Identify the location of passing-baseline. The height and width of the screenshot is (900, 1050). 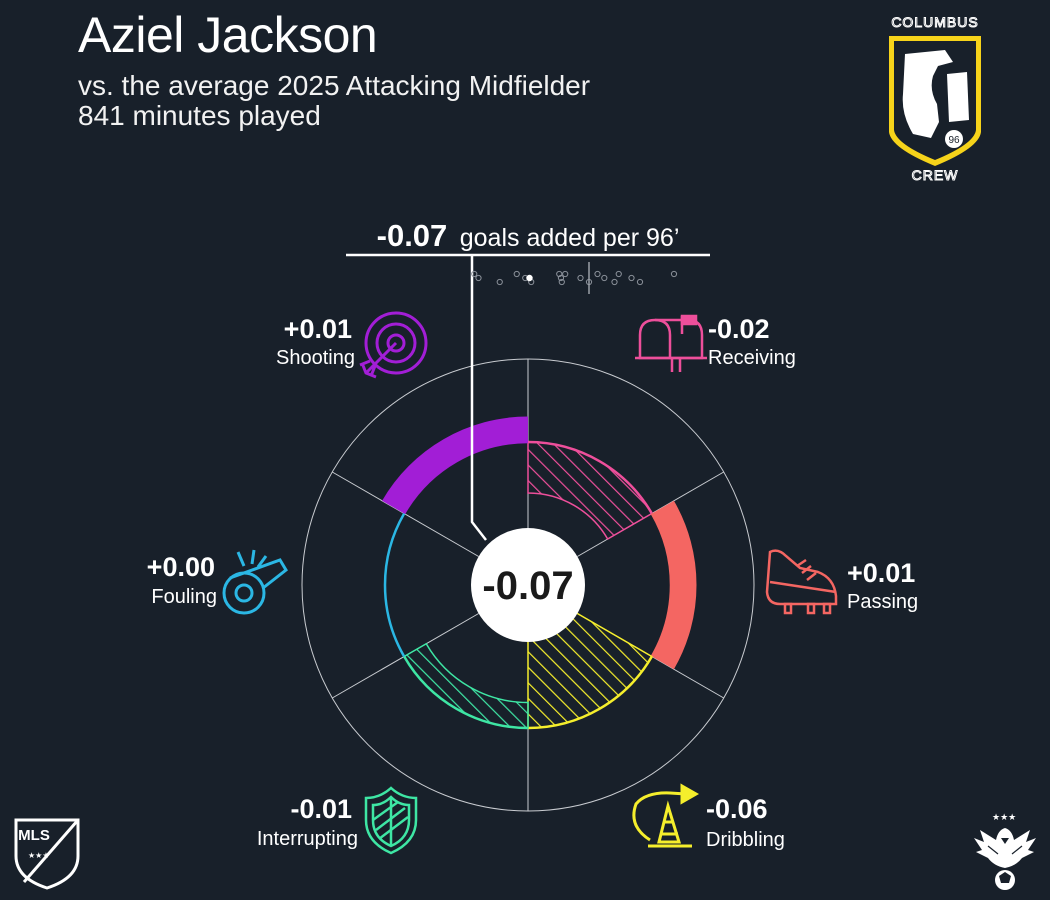
(661, 585).